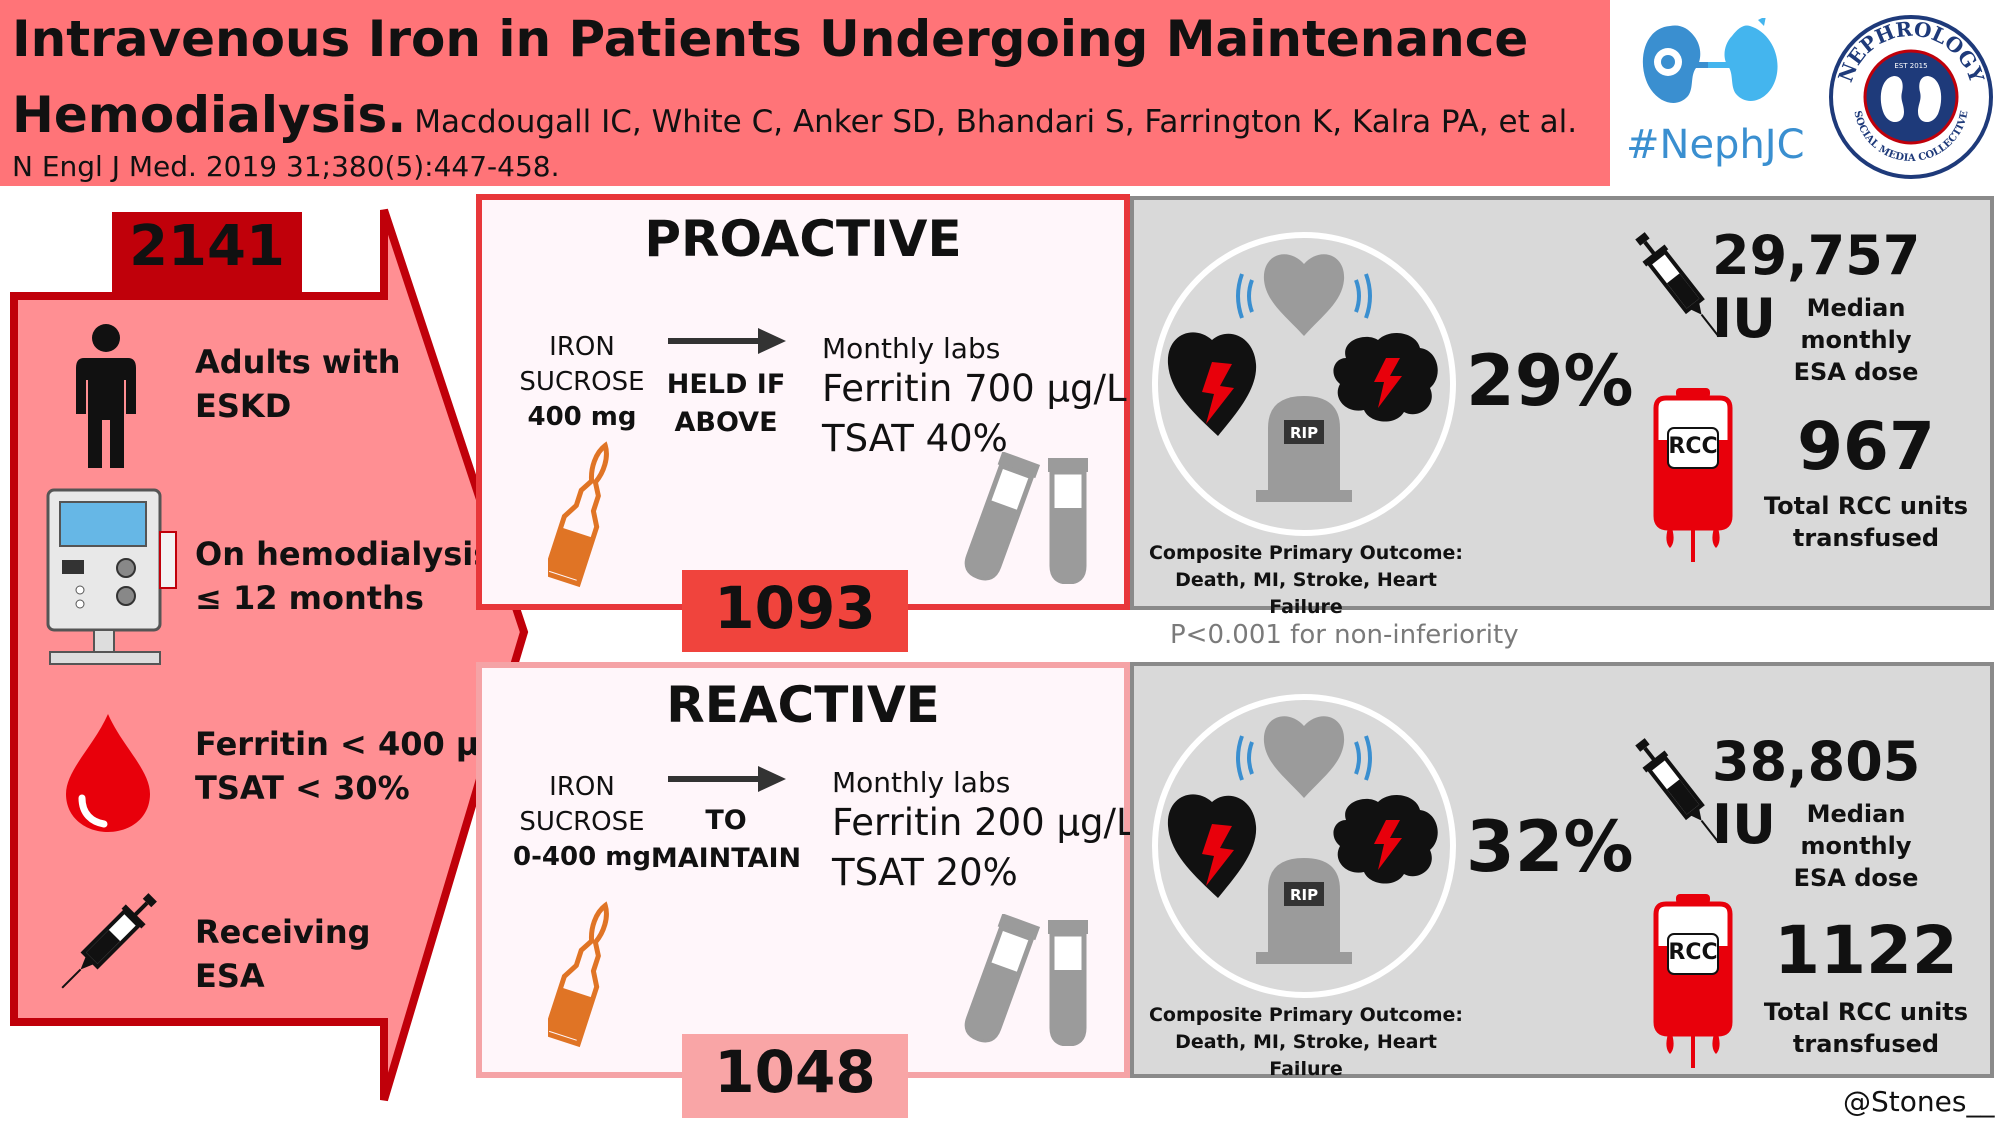 This screenshot has height=1125, width=1999. I want to click on reactive-ferritin-target: Ferritin 200 µg/L, so click(984, 822).